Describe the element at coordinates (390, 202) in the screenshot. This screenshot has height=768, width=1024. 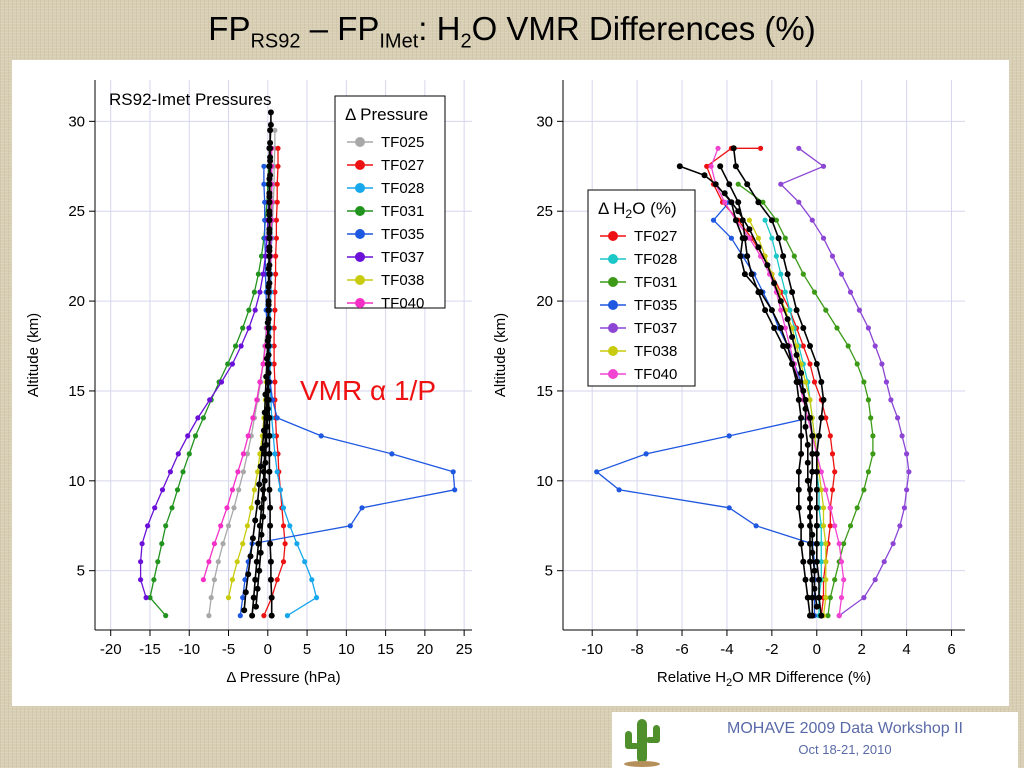
I see `legend-box` at that location.